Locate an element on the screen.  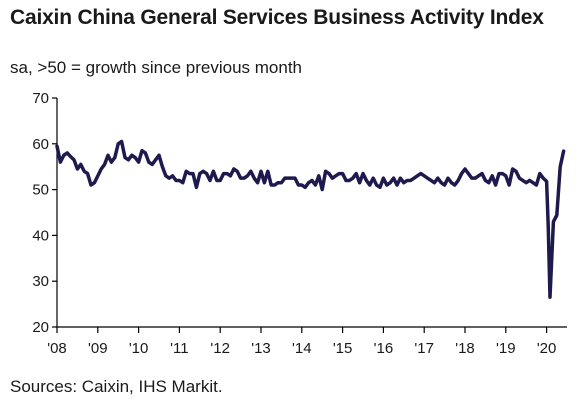
chart-subtitle: sa, >50 = growth since previous month is located at coordinates (156, 67).